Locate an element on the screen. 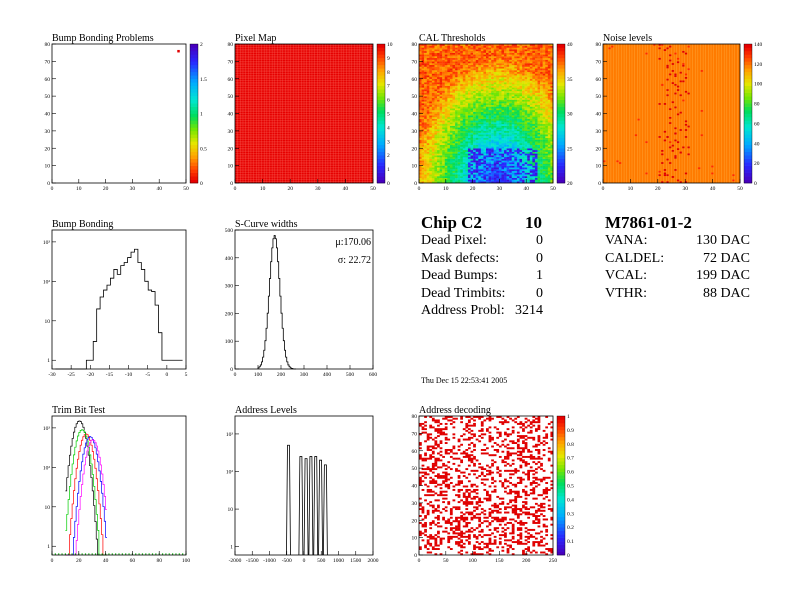  histogram-line is located at coordinates (119, 309).